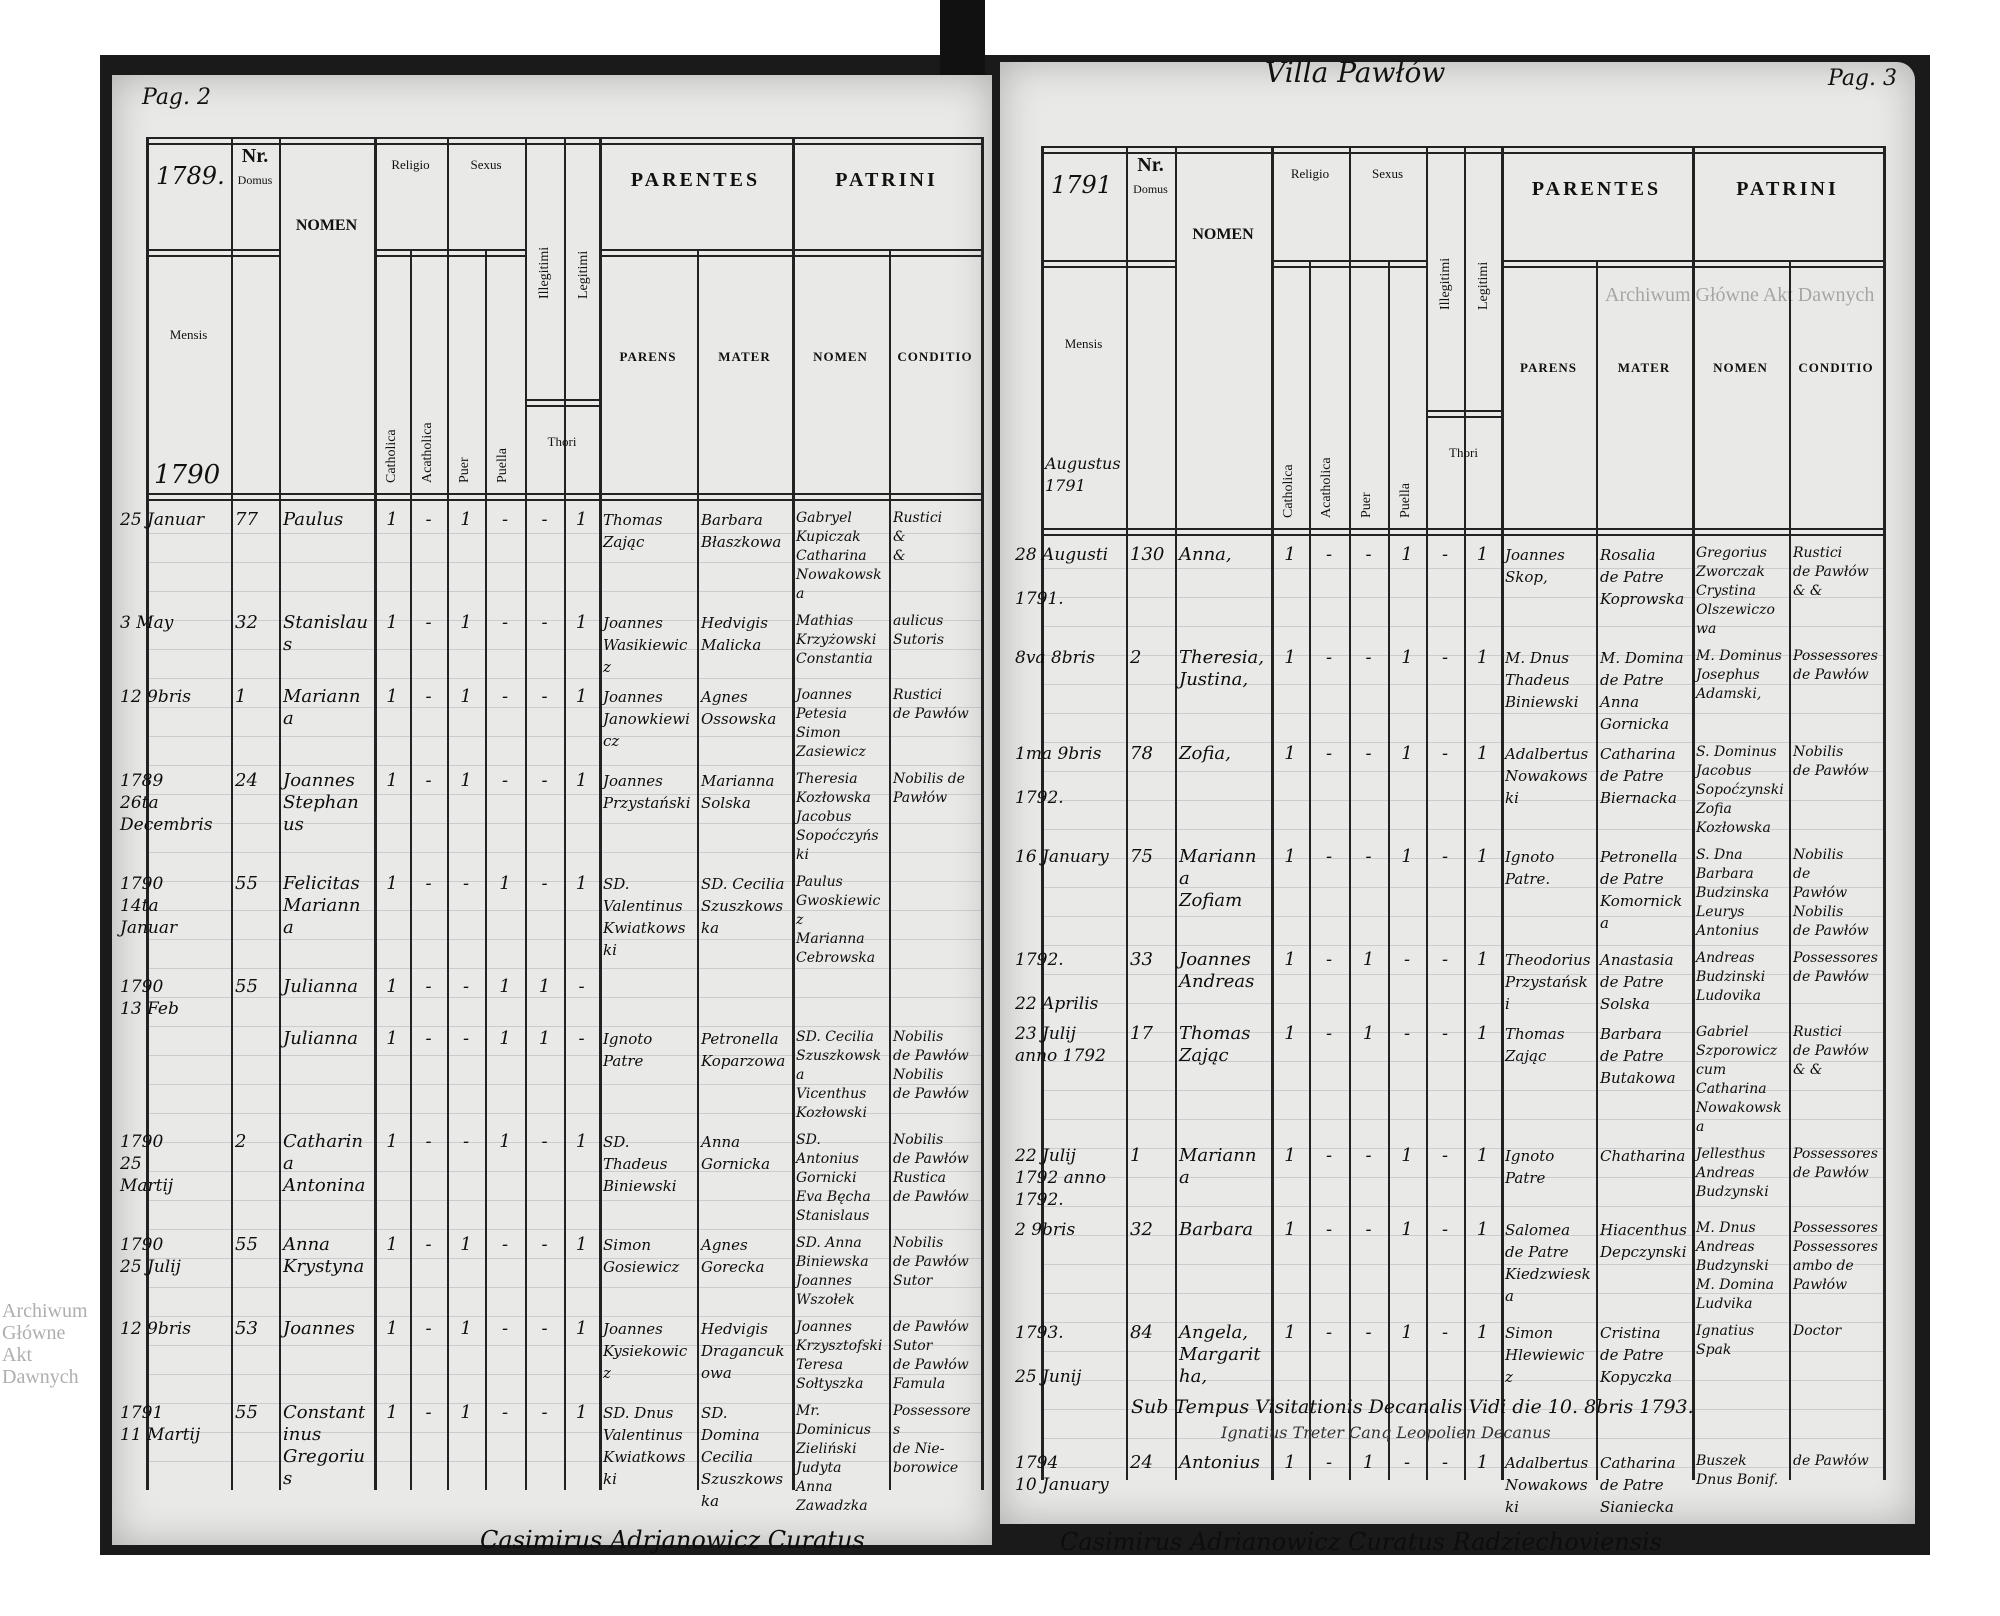 The height and width of the screenshot is (1616, 2000). What do you see at coordinates (743, 1351) in the screenshot?
I see `row-mother: Hedvigis Dragancukowa` at bounding box center [743, 1351].